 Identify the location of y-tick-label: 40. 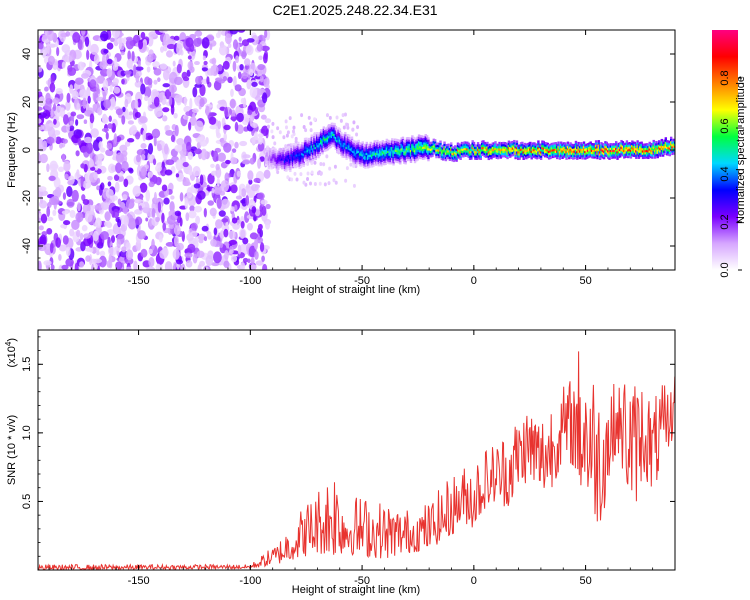
(27, 54).